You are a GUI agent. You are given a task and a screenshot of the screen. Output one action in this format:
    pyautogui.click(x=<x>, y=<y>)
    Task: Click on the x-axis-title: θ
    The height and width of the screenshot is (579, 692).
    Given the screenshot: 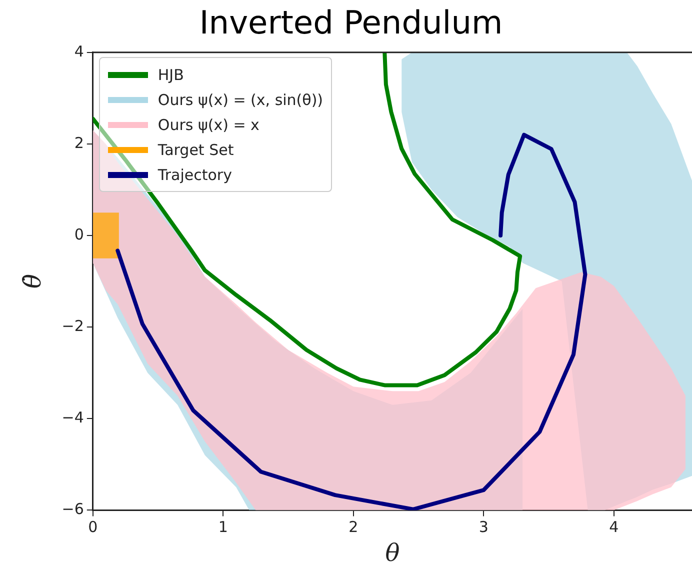 What is the action you would take?
    pyautogui.click(x=392, y=552)
    